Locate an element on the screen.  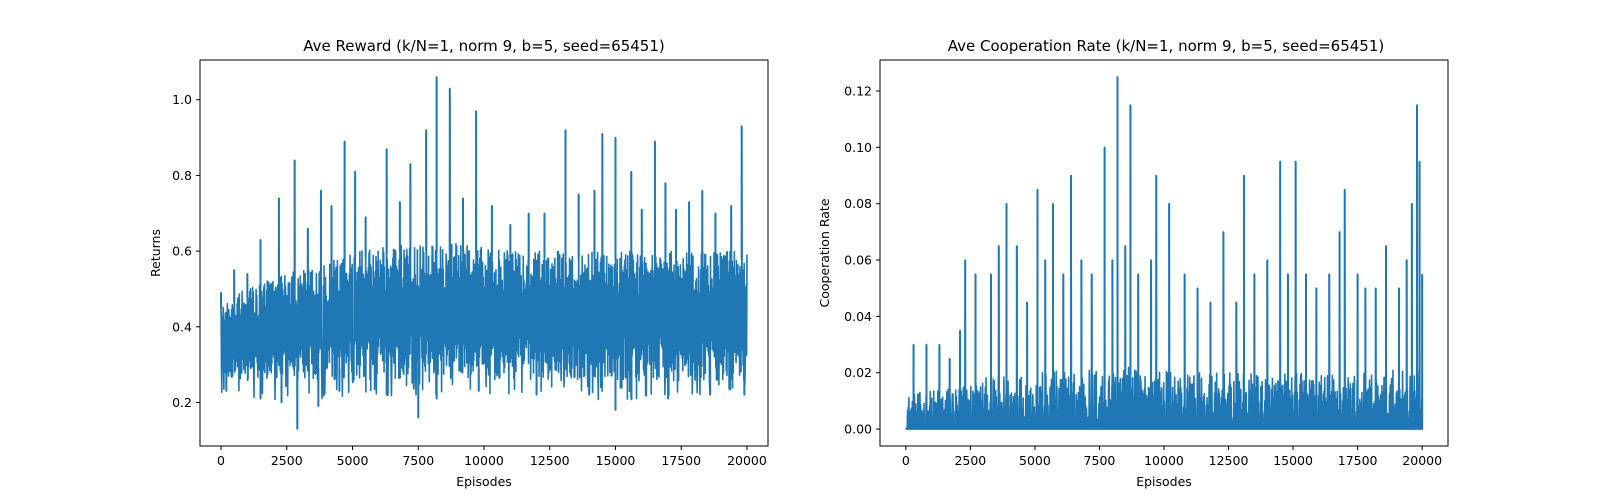
y-tick-label: 0.02 is located at coordinates (858, 372).